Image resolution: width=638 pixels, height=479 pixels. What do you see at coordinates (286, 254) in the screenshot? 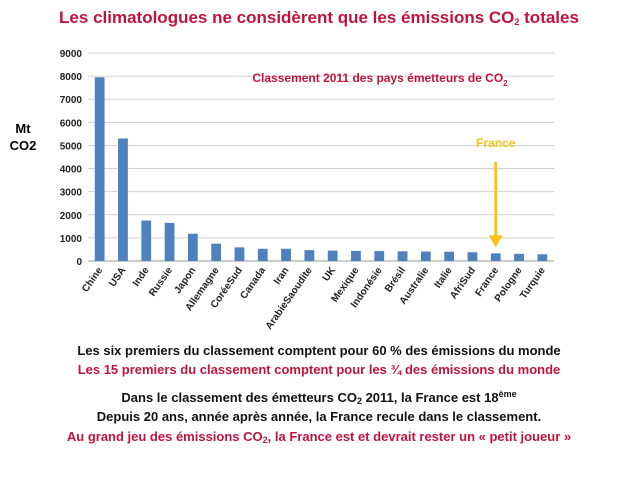
I see `bar-iran` at bounding box center [286, 254].